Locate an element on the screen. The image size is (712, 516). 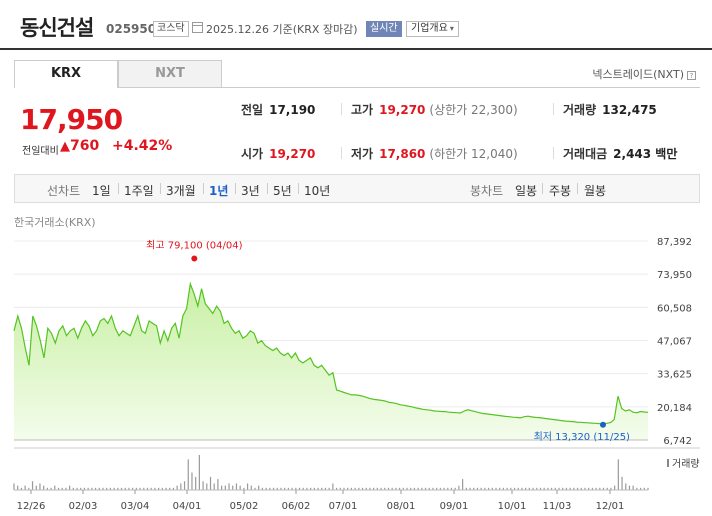
volume-value: 132,475 is located at coordinates (629, 110).